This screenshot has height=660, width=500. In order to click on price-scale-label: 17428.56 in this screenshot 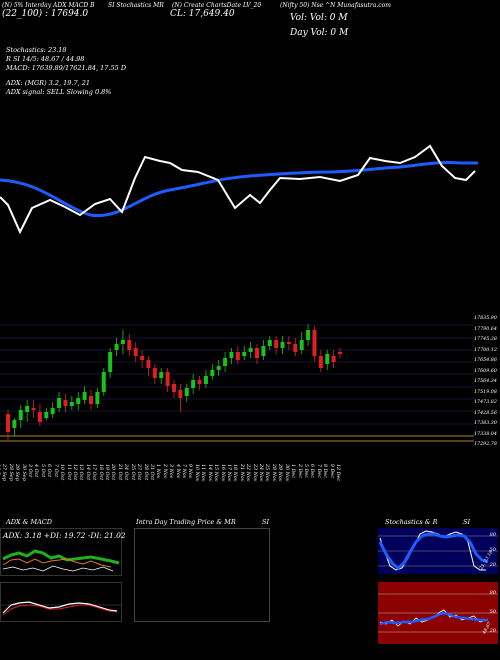, I will do `click(485, 413)`.